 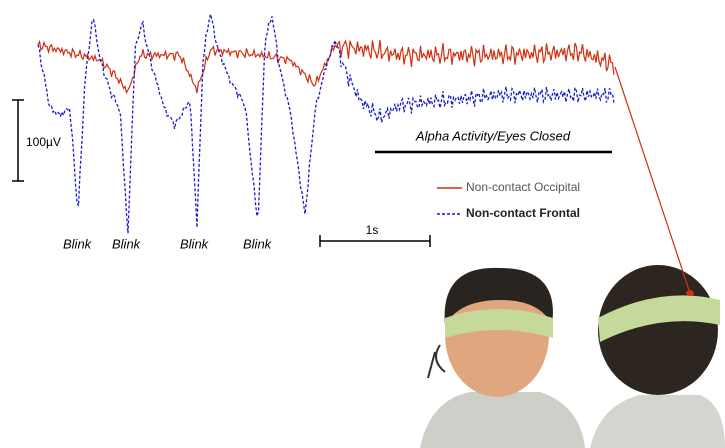 I want to click on trace-occipital, so click(x=326, y=67).